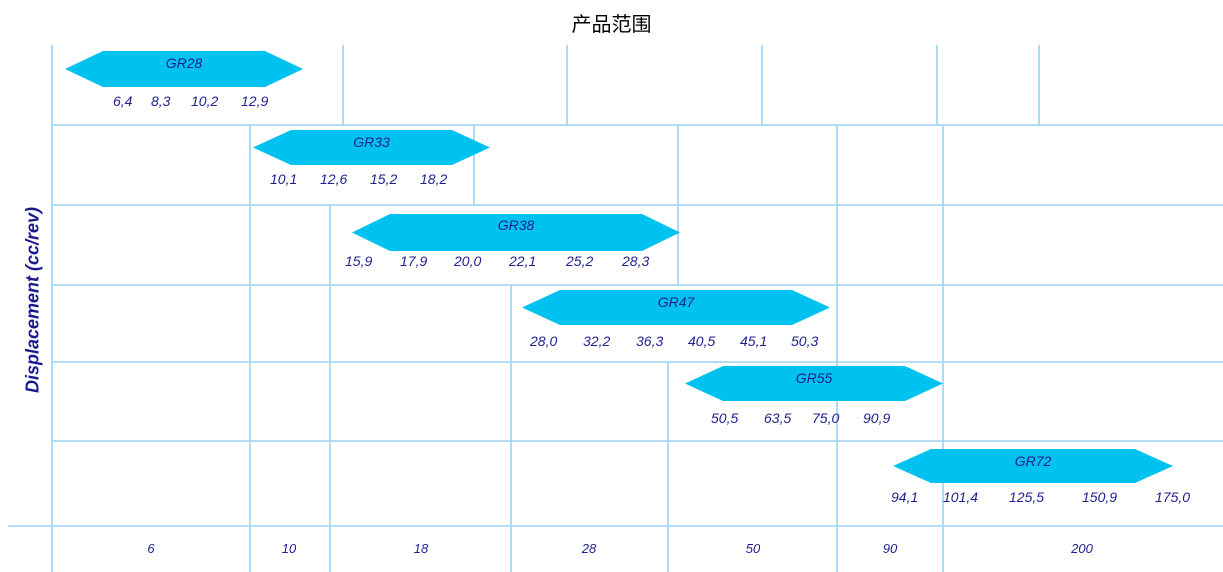  What do you see at coordinates (184, 63) in the screenshot?
I see `band-label-gr28: GR28` at bounding box center [184, 63].